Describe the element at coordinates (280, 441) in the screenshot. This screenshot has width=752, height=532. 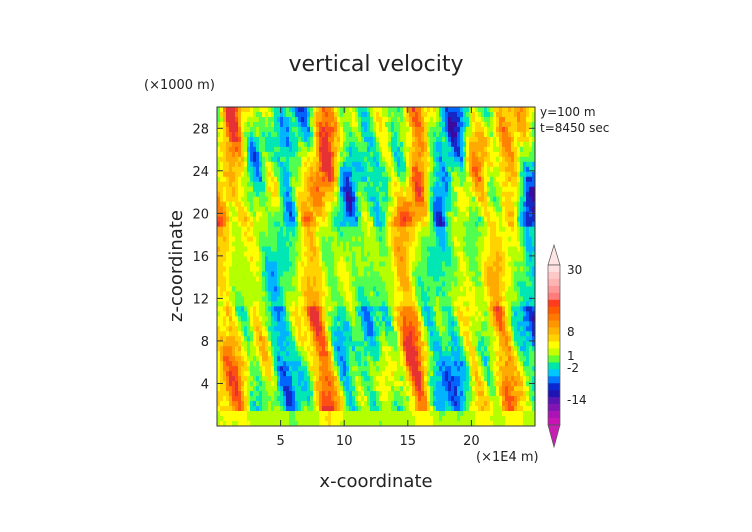
I see `x-tick-label: 5` at that location.